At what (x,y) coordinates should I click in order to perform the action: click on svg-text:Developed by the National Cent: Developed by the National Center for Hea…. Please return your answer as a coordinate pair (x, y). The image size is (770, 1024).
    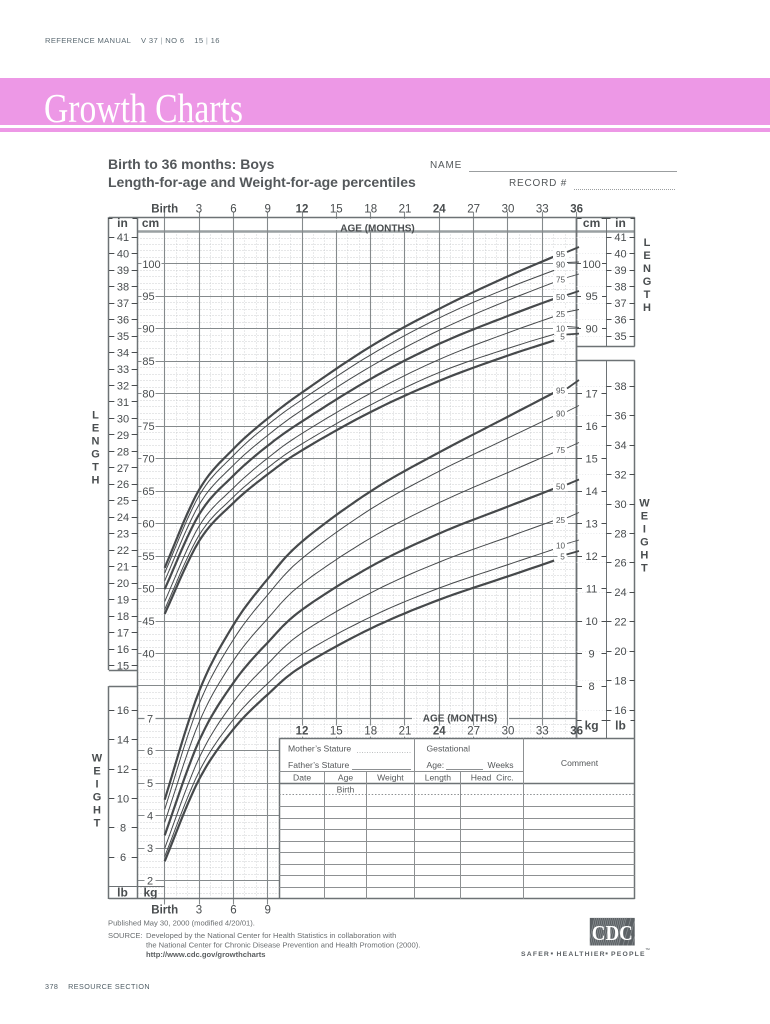
    Looking at the image, I should click on (271, 935).